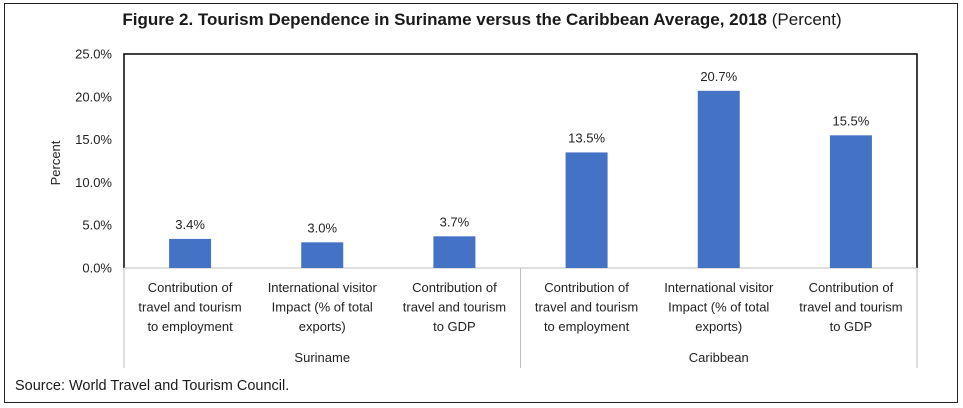 Image resolution: width=963 pixels, height=408 pixels. What do you see at coordinates (719, 357) in the screenshot?
I see `group-label: Caribbean` at bounding box center [719, 357].